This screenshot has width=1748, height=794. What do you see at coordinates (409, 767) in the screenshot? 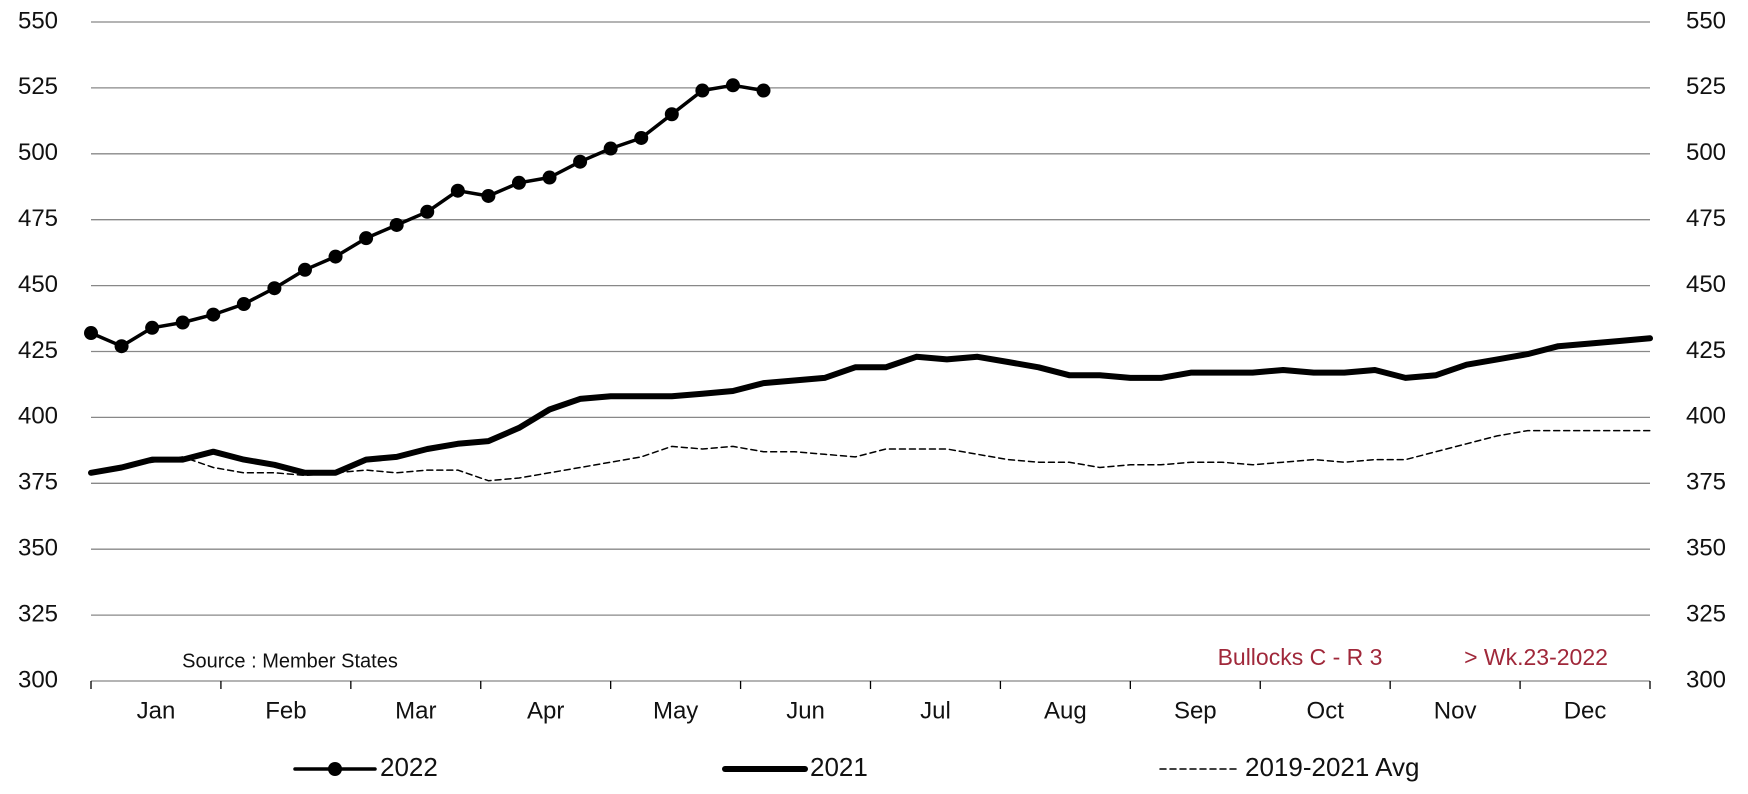
I see `legend-label: 2022` at bounding box center [409, 767].